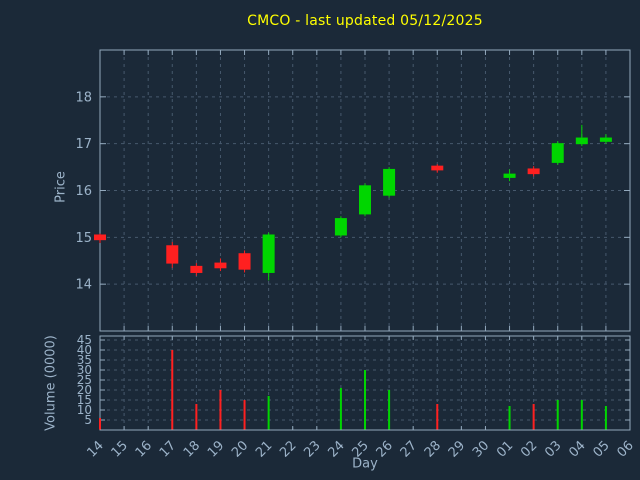  Describe the element at coordinates (365, 464) in the screenshot. I see `x-axis-label: Day` at that location.